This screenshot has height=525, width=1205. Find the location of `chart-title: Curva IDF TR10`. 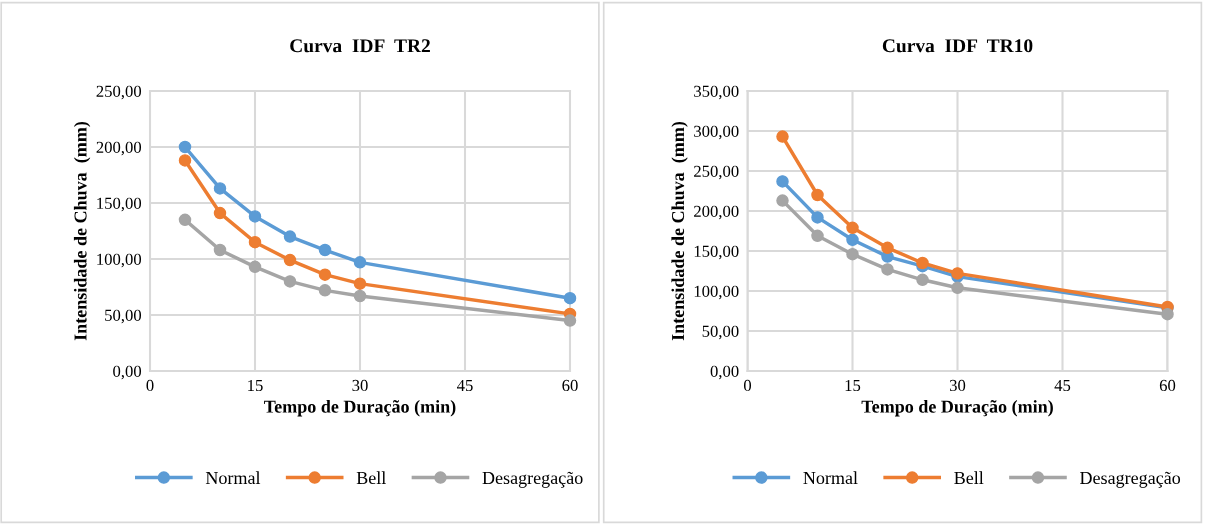

chart-title: Curva IDF TR10 is located at coordinates (957, 46).